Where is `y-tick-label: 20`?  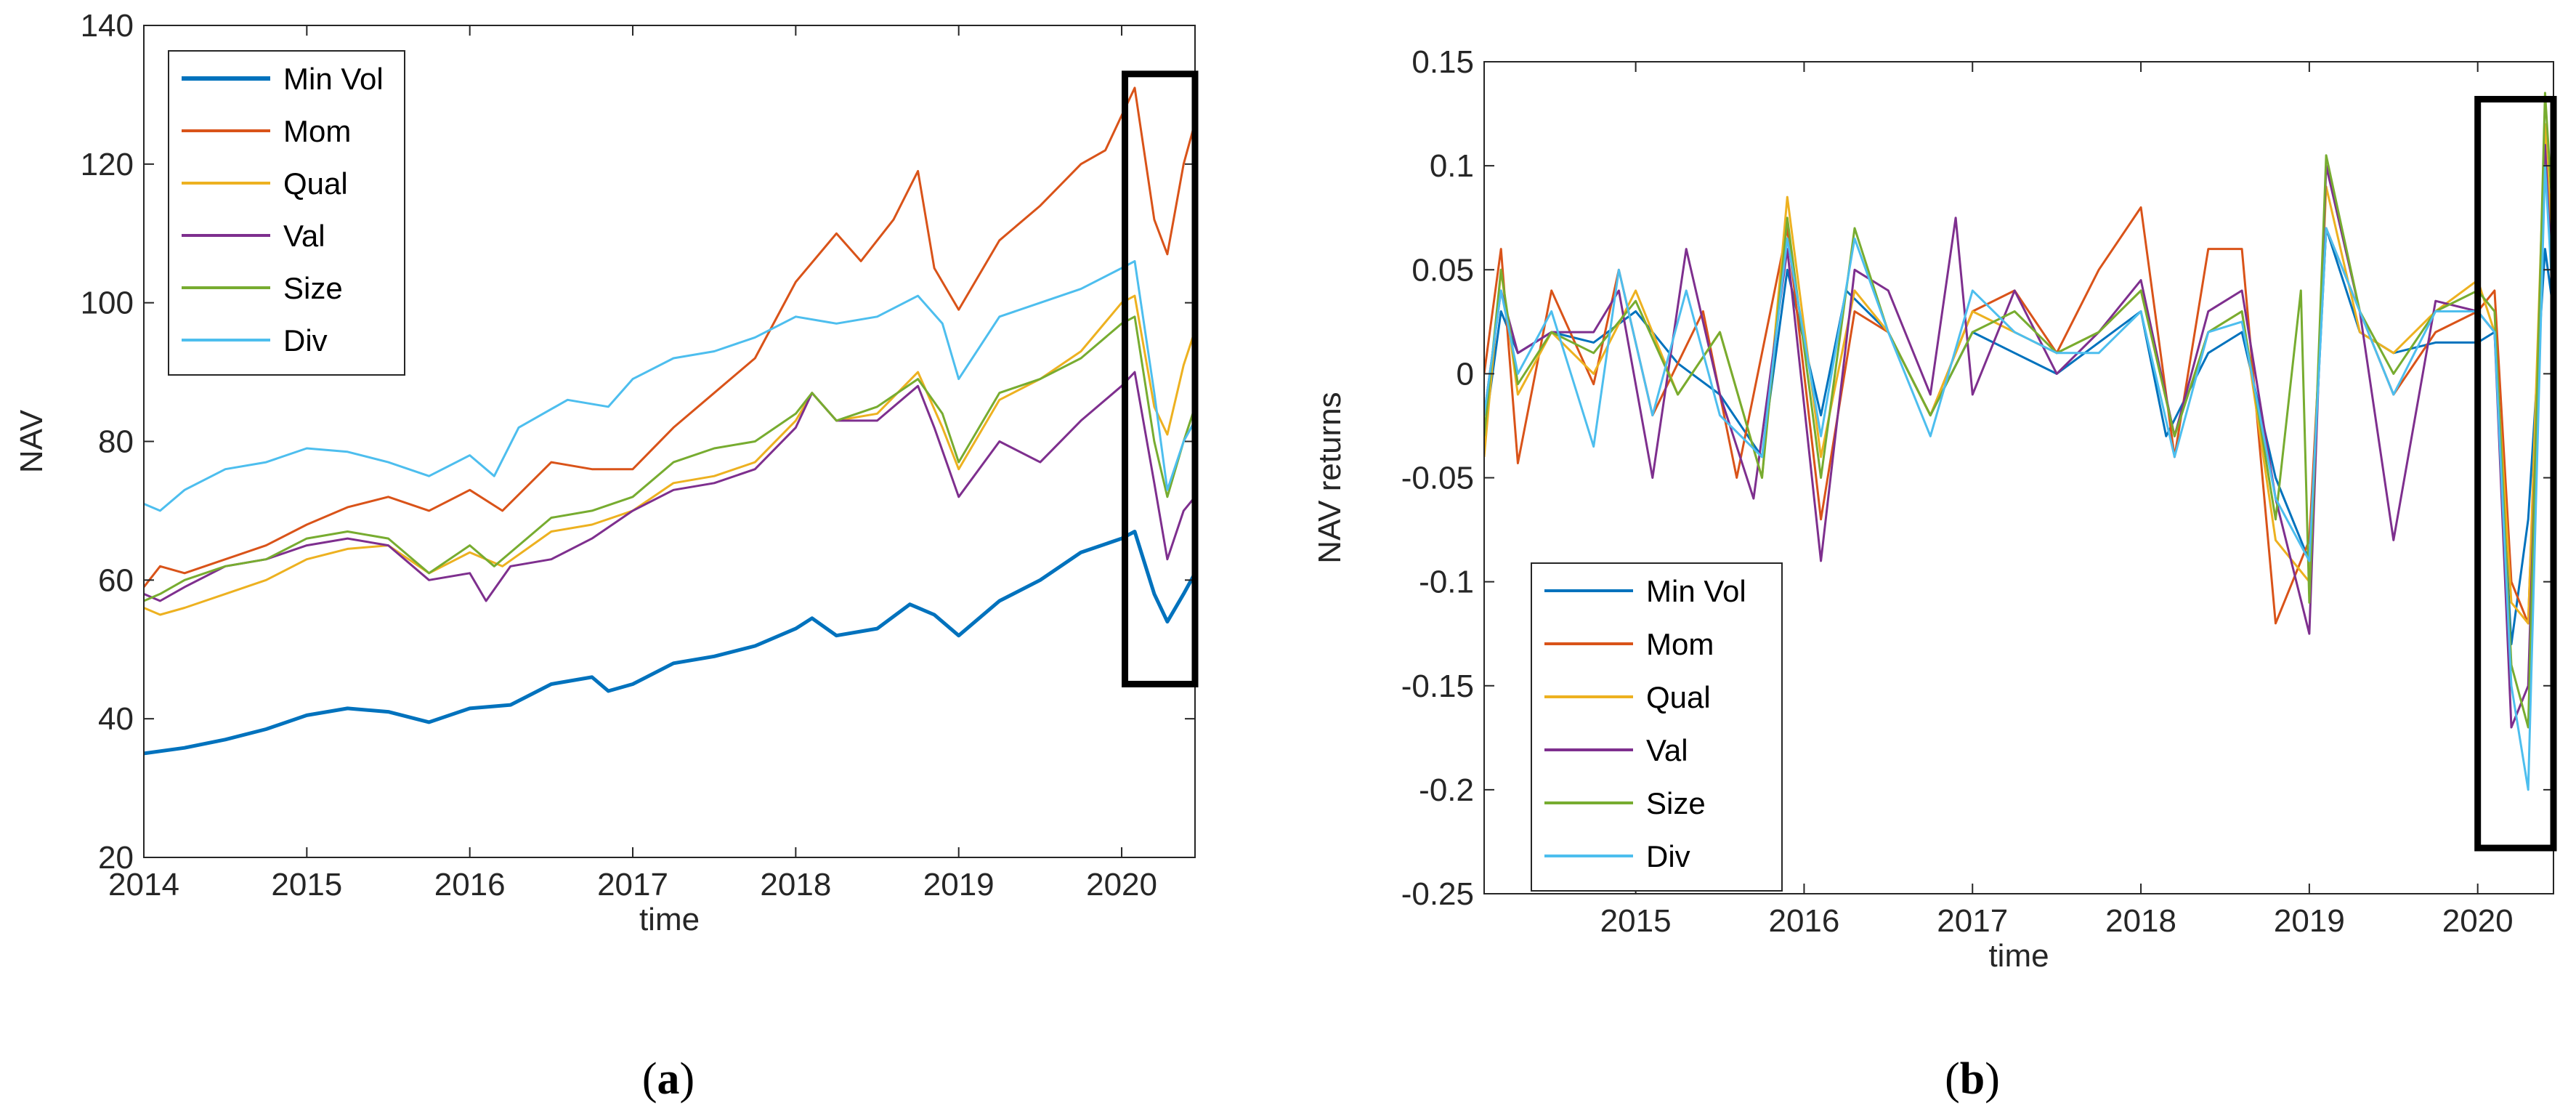
y-tick-label: 20 is located at coordinates (116, 858).